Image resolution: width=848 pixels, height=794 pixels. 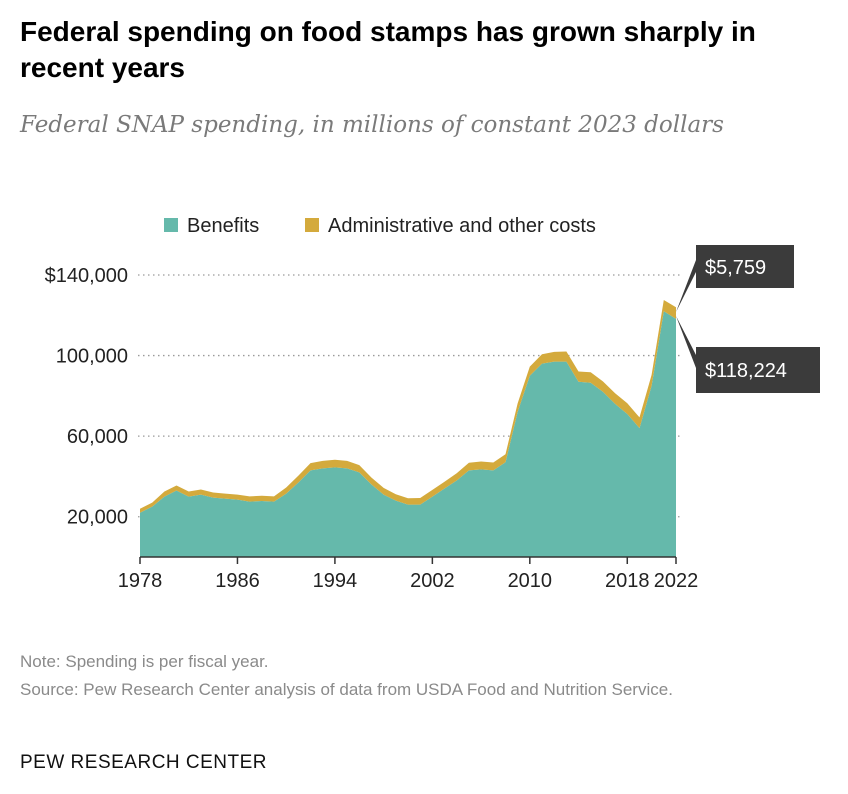 What do you see at coordinates (92, 357) in the screenshot?
I see `y-tick-label: 100,000` at bounding box center [92, 357].